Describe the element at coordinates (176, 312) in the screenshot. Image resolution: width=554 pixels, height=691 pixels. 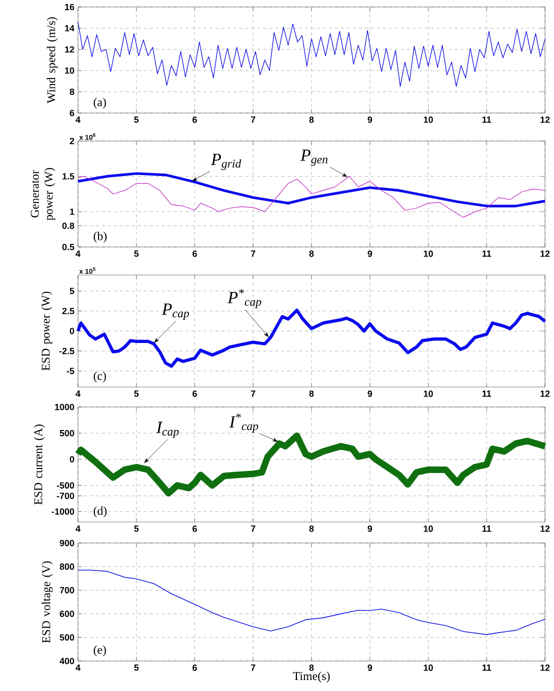
I see `annotation: P$_{cap}$` at that location.